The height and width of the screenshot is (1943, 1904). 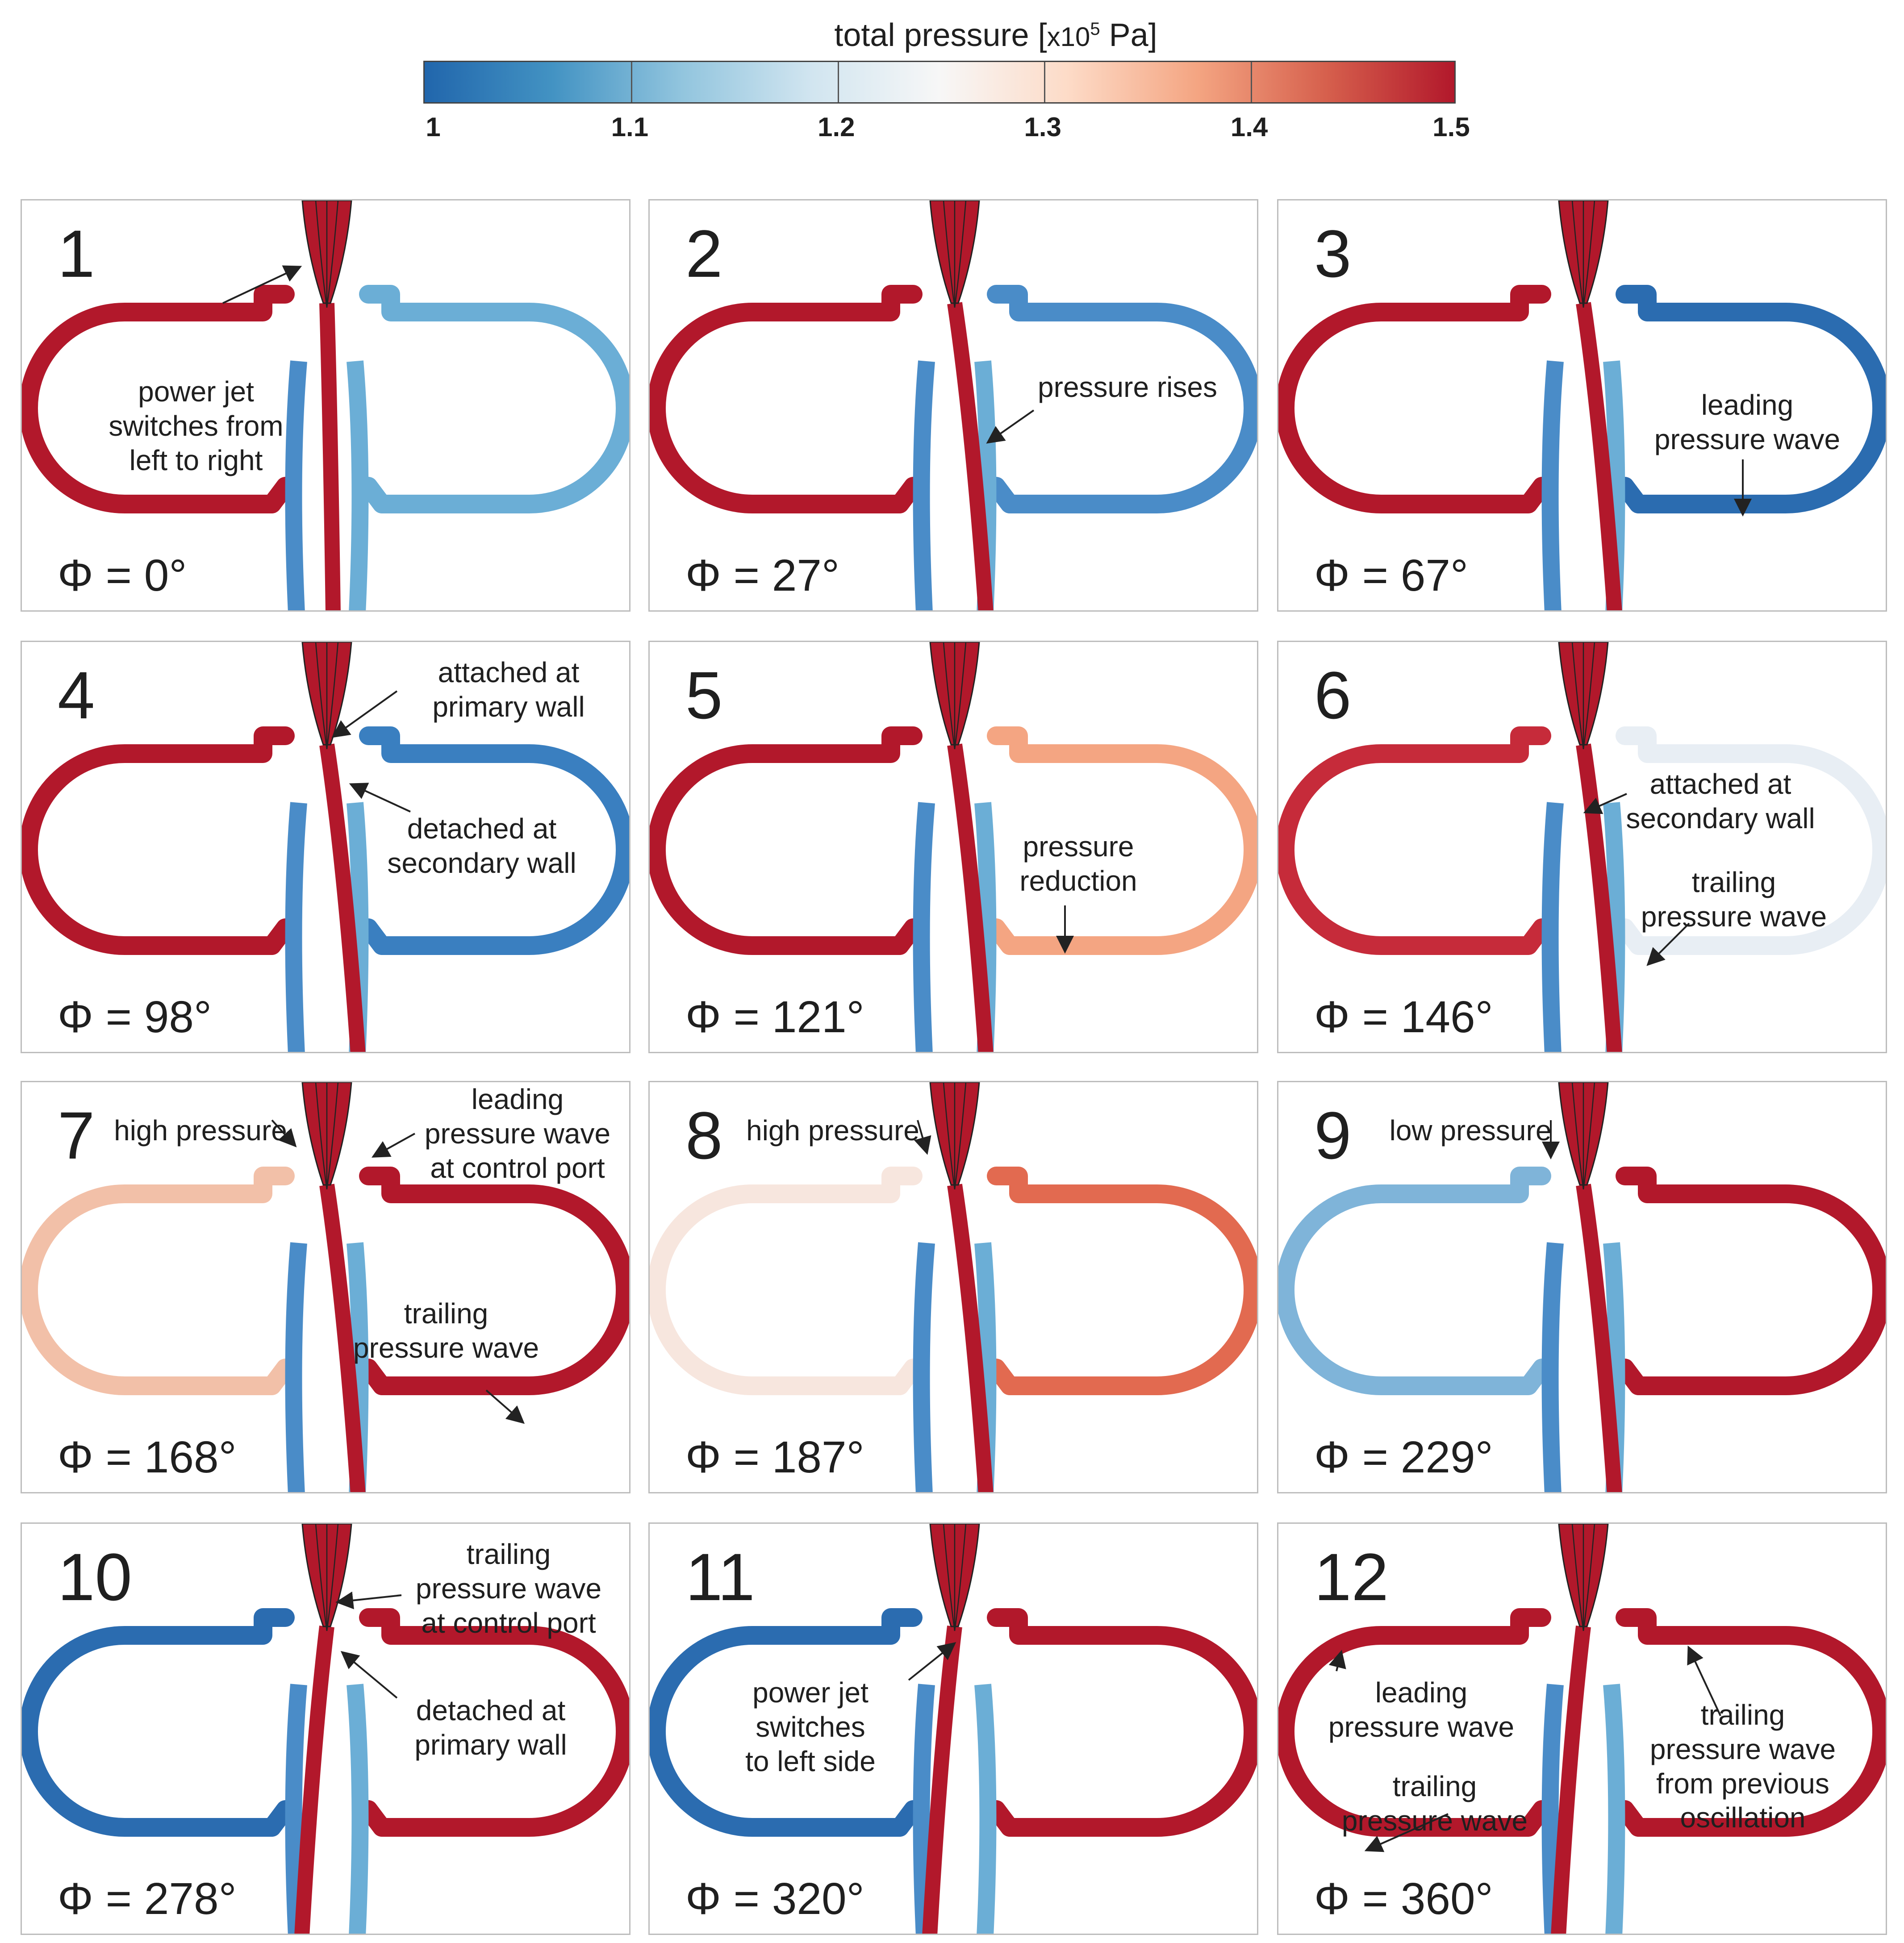 I want to click on panel-2: 2 Φ = 27° pressure rises, so click(x=953, y=405).